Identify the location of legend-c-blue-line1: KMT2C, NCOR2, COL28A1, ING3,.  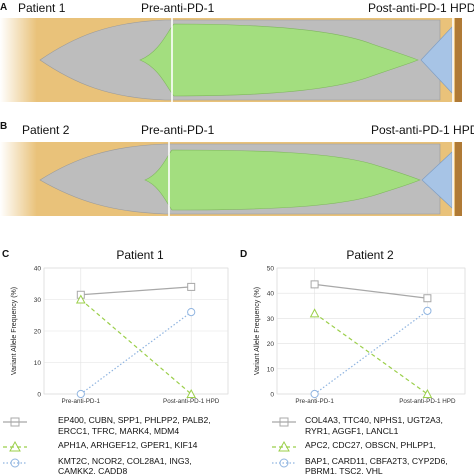
(125, 461).